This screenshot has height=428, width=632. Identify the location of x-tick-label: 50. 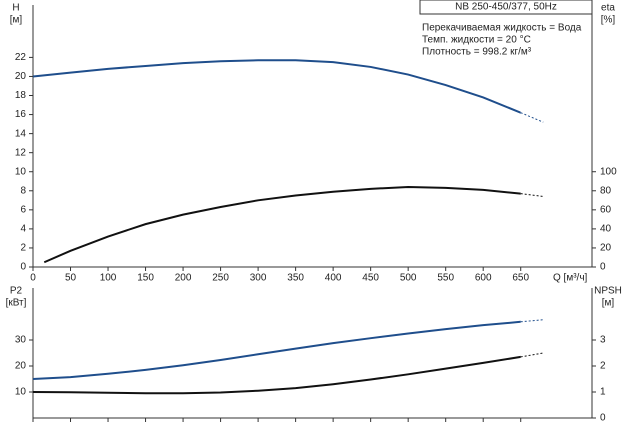
(71, 278).